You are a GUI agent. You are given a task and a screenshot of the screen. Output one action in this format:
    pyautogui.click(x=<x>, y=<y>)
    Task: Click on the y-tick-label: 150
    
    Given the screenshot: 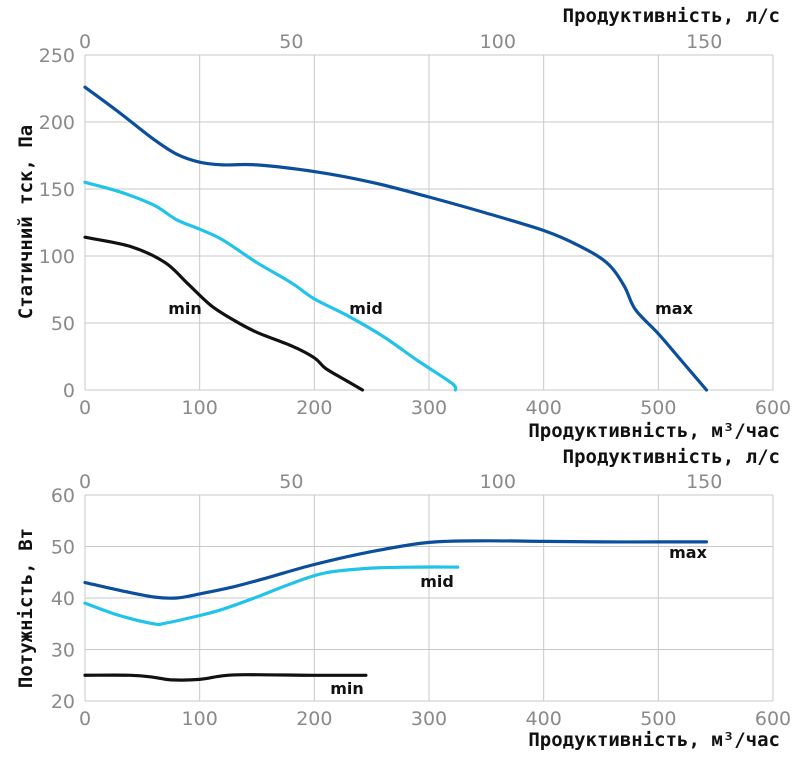 What is the action you would take?
    pyautogui.click(x=57, y=190)
    